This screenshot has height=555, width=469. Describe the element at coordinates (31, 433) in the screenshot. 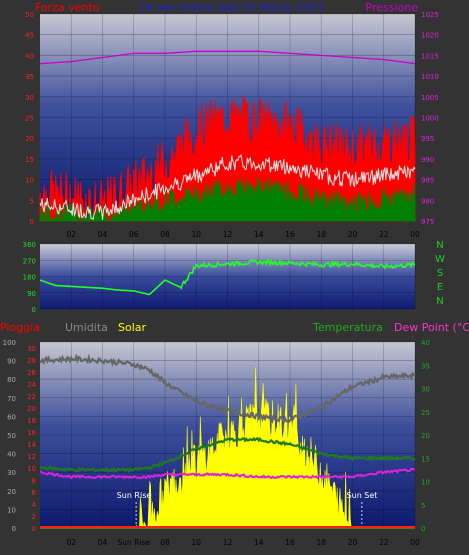

I see `rain-tick-label: 16` at that location.